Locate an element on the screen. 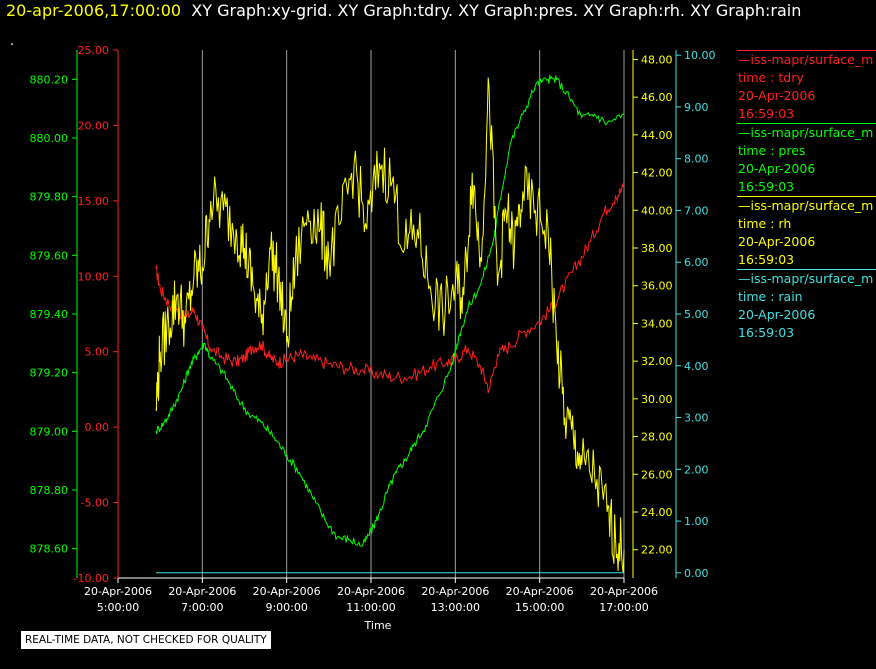  pres-tick-label: 879.00 is located at coordinates (49, 431).